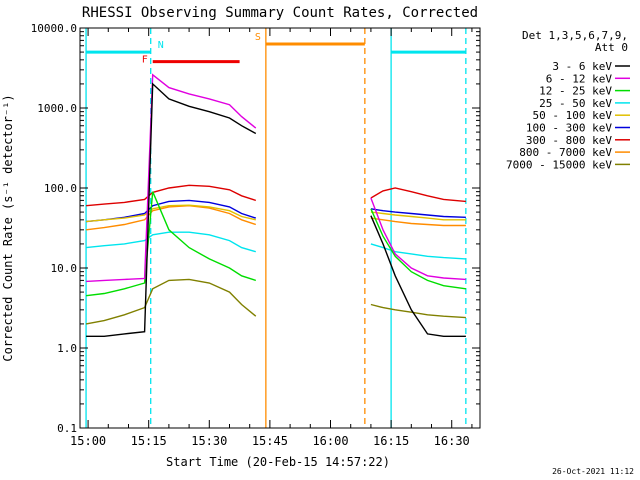 This screenshot has height=480, width=640. I want to click on x-tick-label: 16:15, so click(391, 441).